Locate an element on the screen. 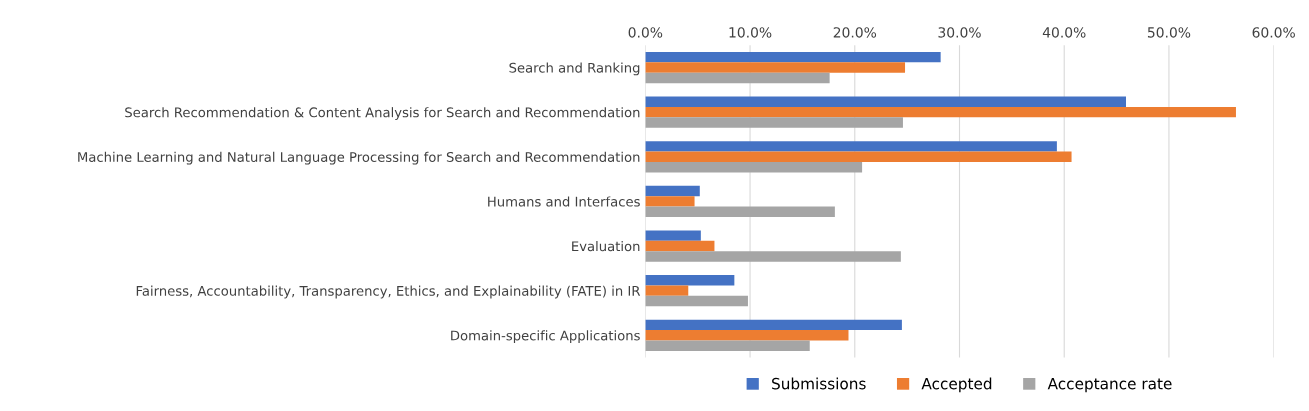 This screenshot has width=1309, height=411. y-tick-label: Machine Learning and Natural Language Processing for Search and Recommendation is located at coordinates (359, 158).